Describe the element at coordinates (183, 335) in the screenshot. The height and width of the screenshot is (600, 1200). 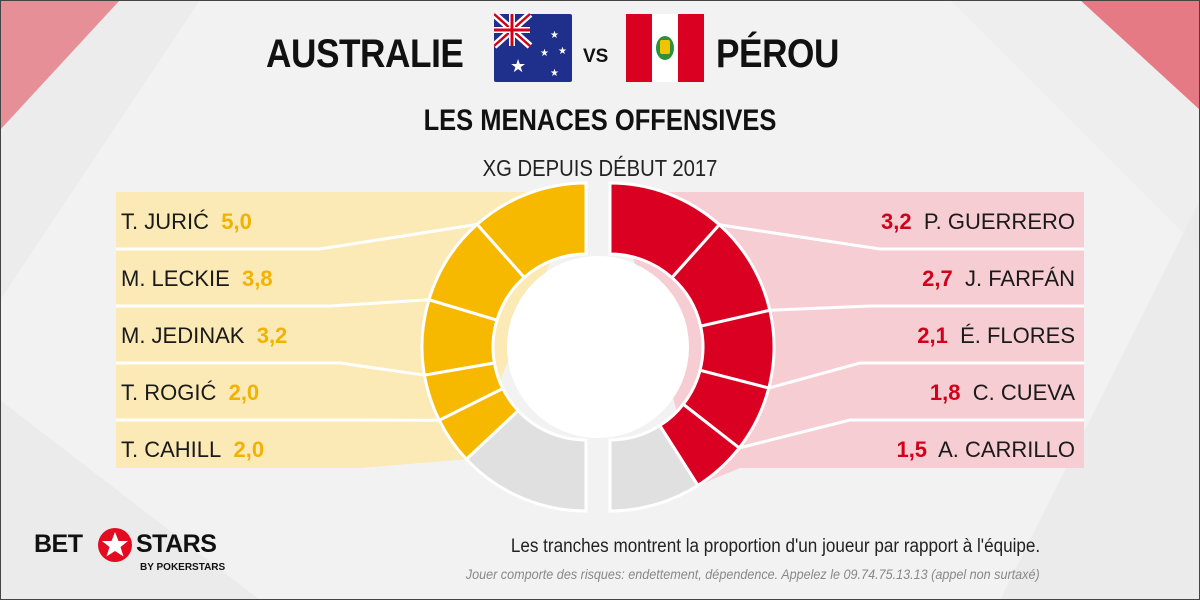
I see `au-player-name: M. JEDINAK` at that location.